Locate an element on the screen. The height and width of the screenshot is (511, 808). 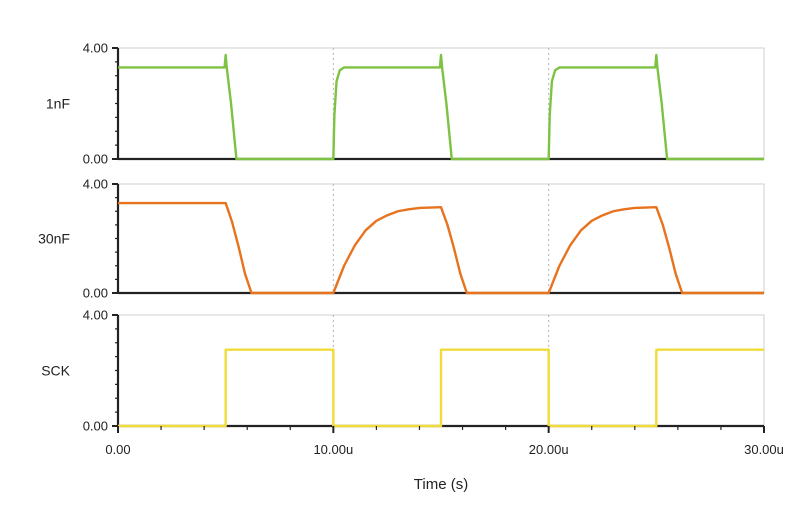
panel-label: 1nF is located at coordinates (58, 104).